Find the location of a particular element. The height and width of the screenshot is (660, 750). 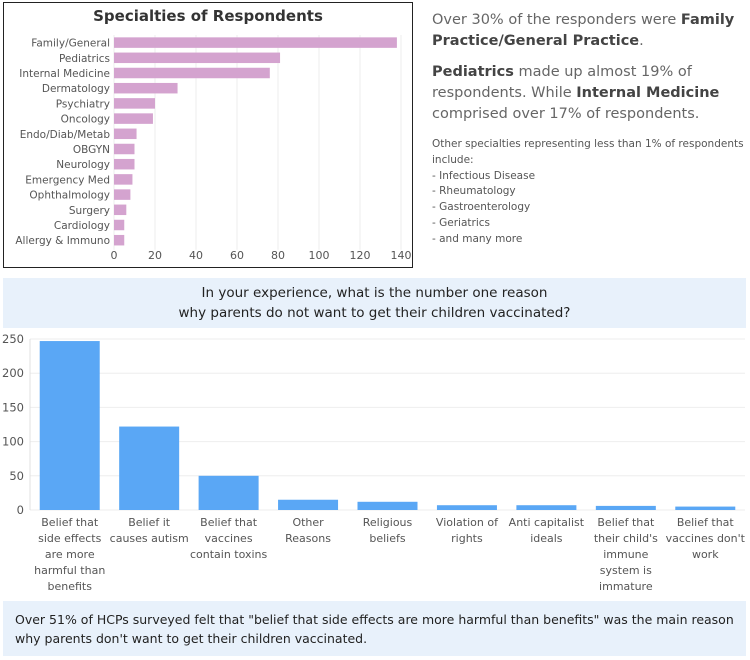

category-label: Ophthalmology is located at coordinates (69, 196).